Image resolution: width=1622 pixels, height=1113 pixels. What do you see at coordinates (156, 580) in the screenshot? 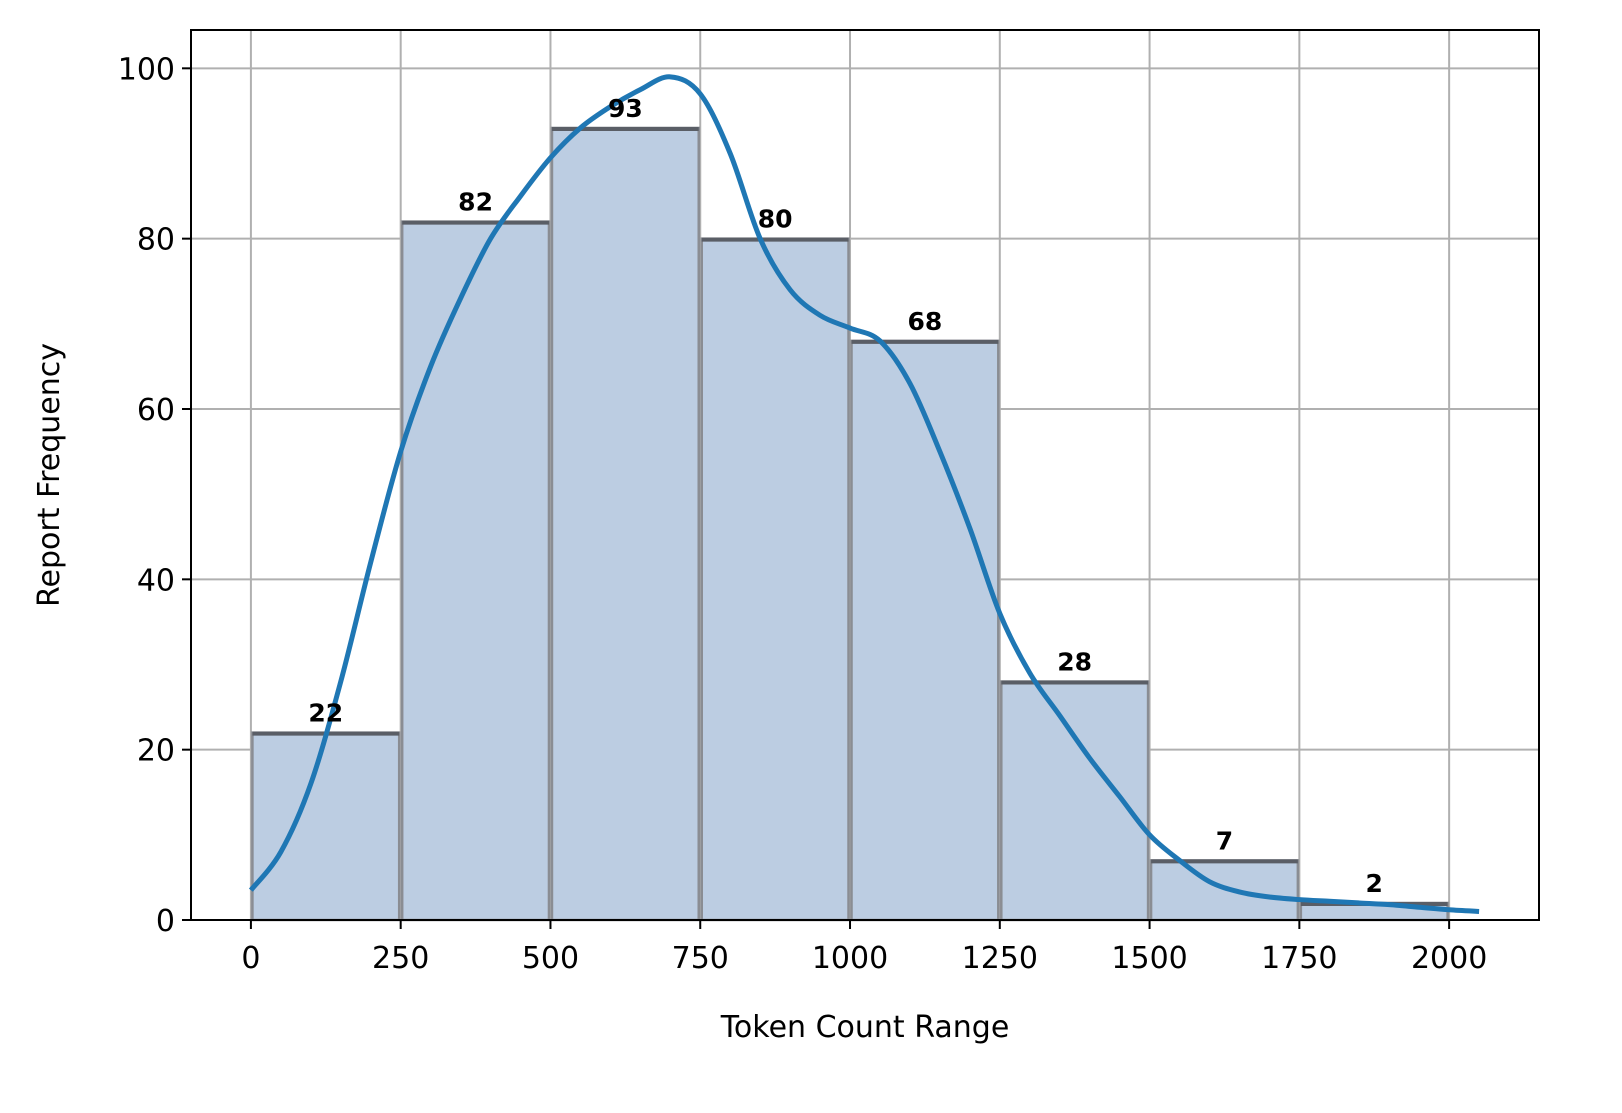
I see `y-tick-label-2: 40` at bounding box center [156, 580].